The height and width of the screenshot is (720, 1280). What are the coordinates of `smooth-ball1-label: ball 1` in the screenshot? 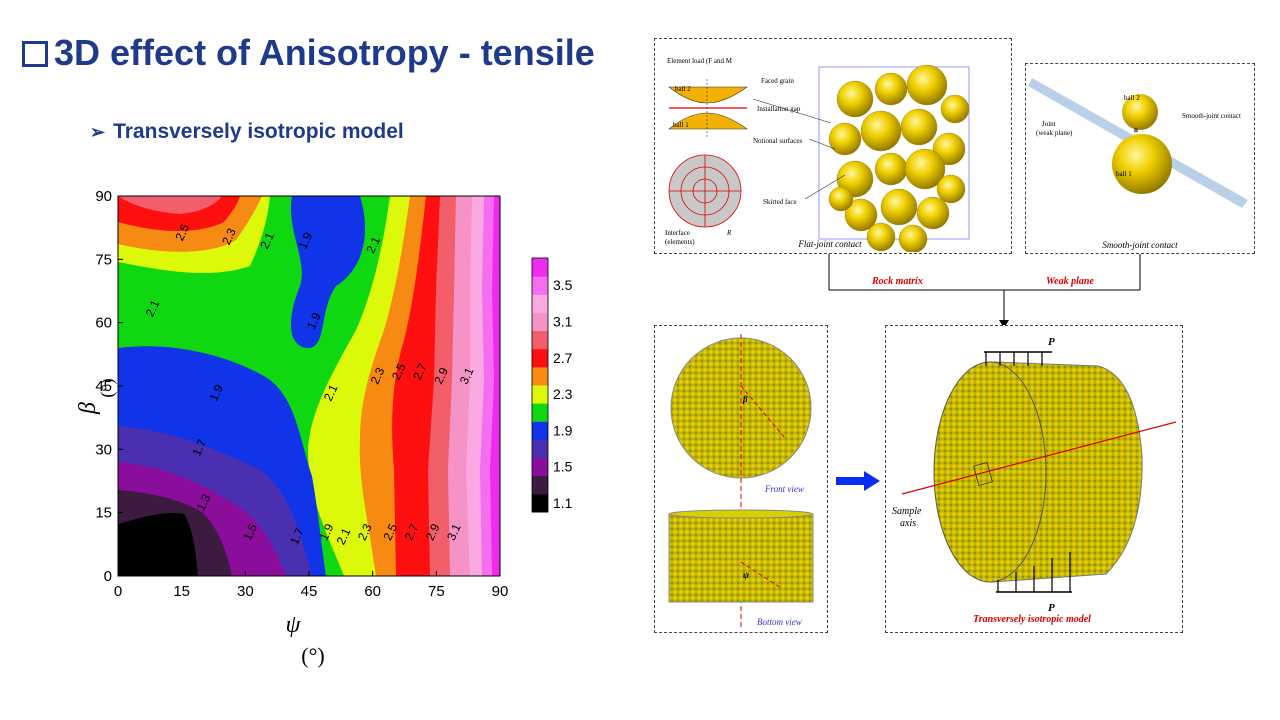 It's located at (1124, 174).